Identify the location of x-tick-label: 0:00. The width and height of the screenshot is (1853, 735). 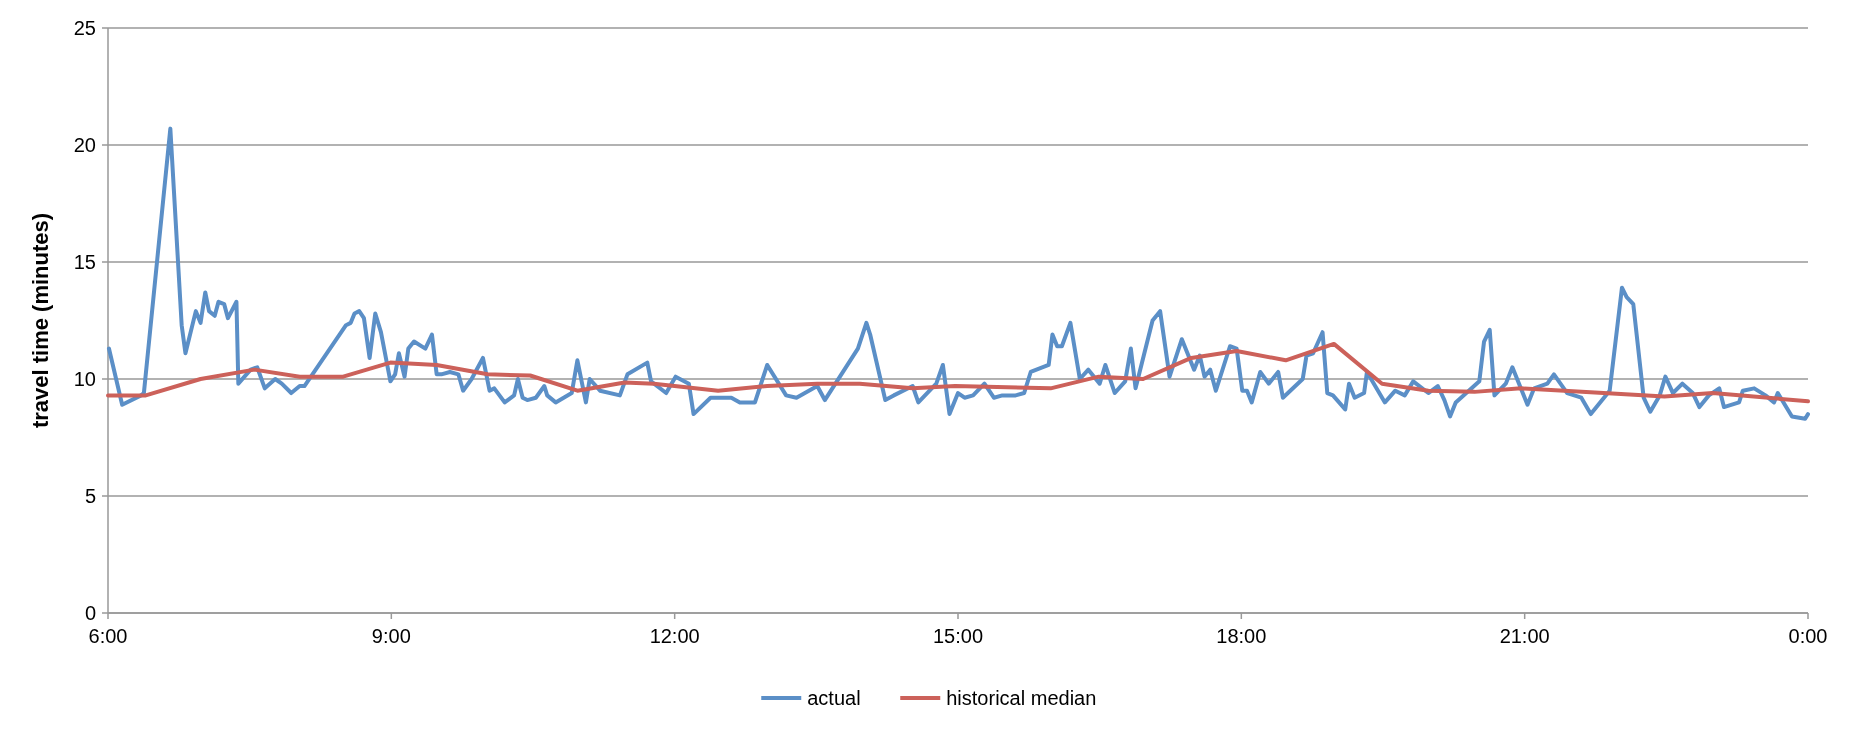
(1808, 636).